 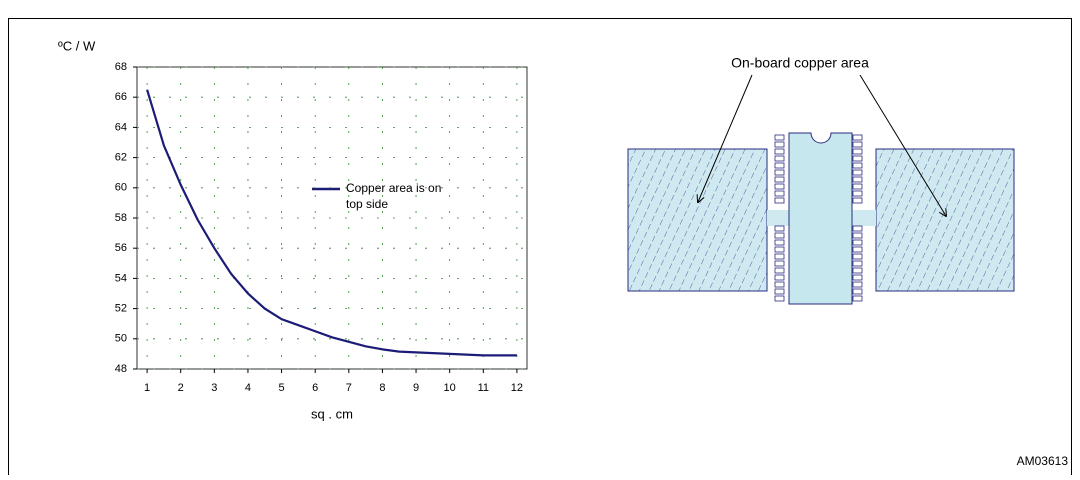 I want to click on x-tick-label: 4, so click(x=248, y=388).